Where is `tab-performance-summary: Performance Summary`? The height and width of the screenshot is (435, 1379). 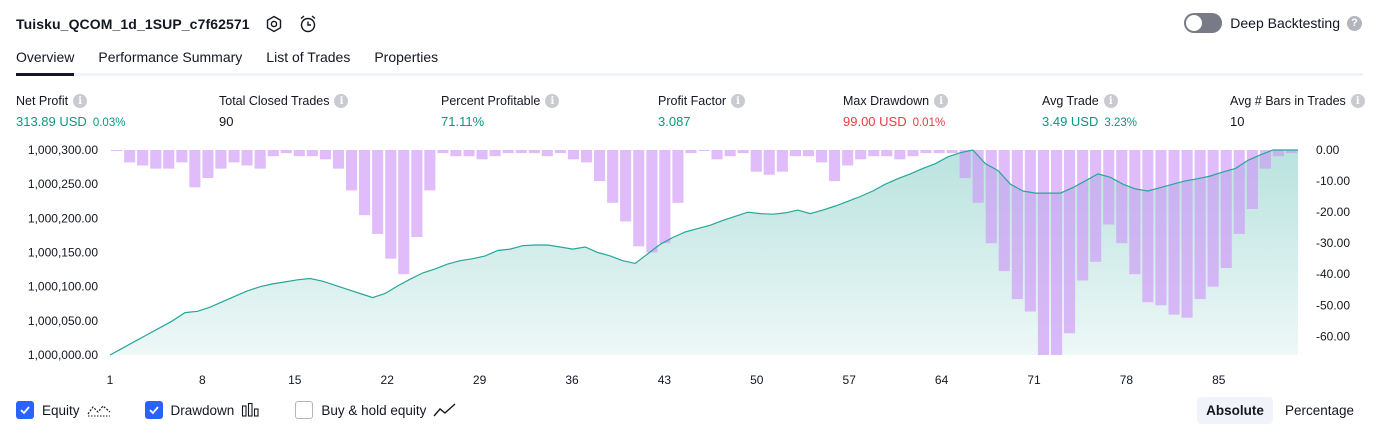 tab-performance-summary: Performance Summary is located at coordinates (170, 57).